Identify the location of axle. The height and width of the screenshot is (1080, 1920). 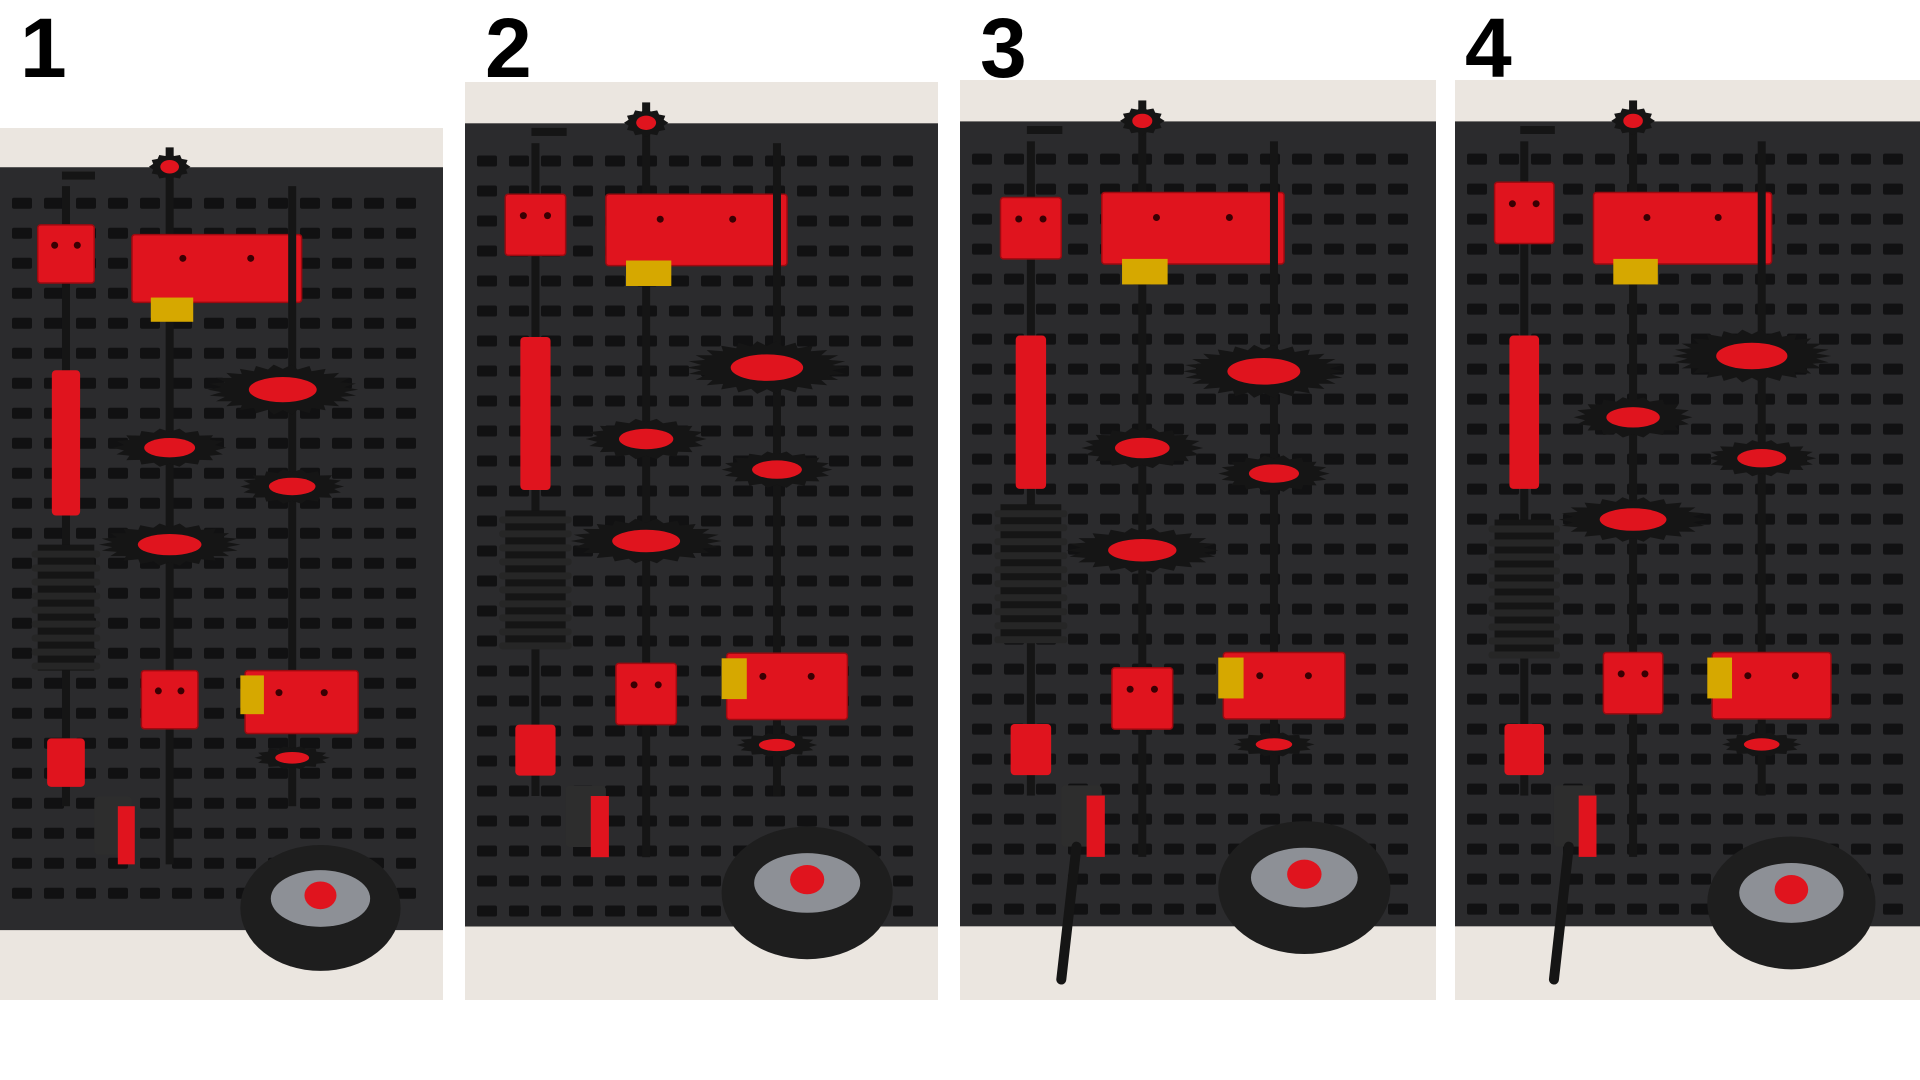
(1633, 478).